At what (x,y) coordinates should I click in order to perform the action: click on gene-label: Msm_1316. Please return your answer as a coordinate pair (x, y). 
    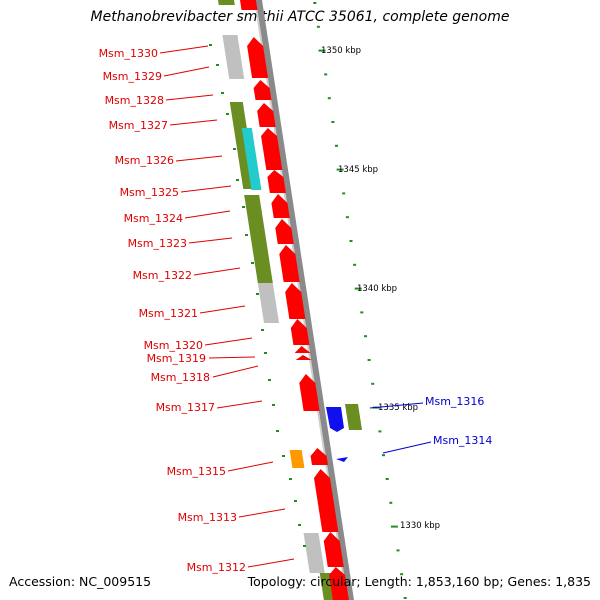
    Looking at the image, I should click on (454, 401).